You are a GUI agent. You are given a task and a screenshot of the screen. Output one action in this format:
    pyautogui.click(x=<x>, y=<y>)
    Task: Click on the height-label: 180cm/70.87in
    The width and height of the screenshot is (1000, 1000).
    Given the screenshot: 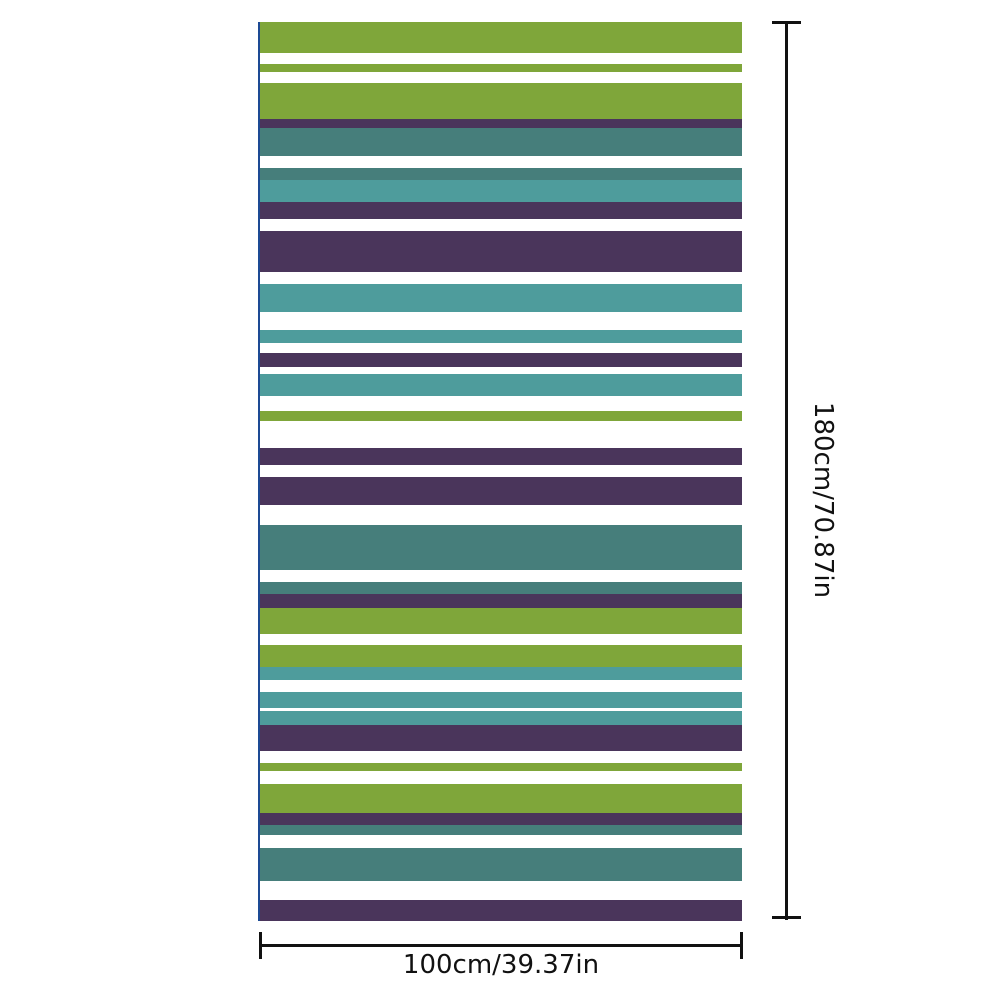 What is the action you would take?
    pyautogui.click(x=823, y=500)
    